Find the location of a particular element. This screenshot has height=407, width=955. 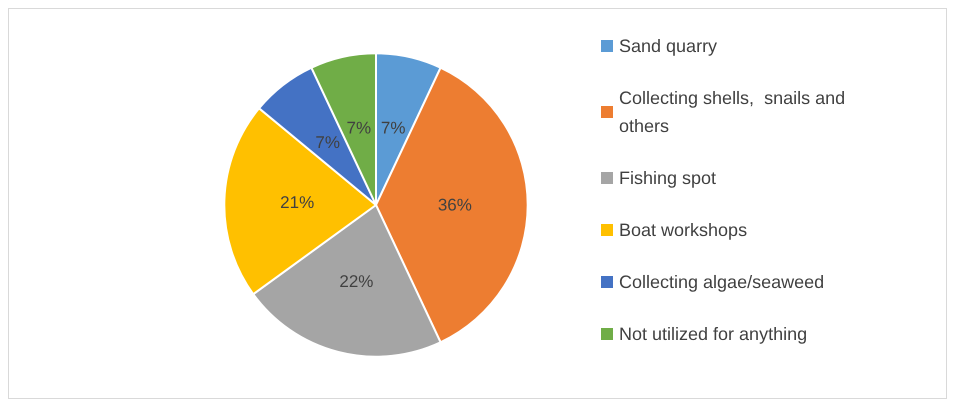

legend-label: Fishing spot is located at coordinates (667, 178).